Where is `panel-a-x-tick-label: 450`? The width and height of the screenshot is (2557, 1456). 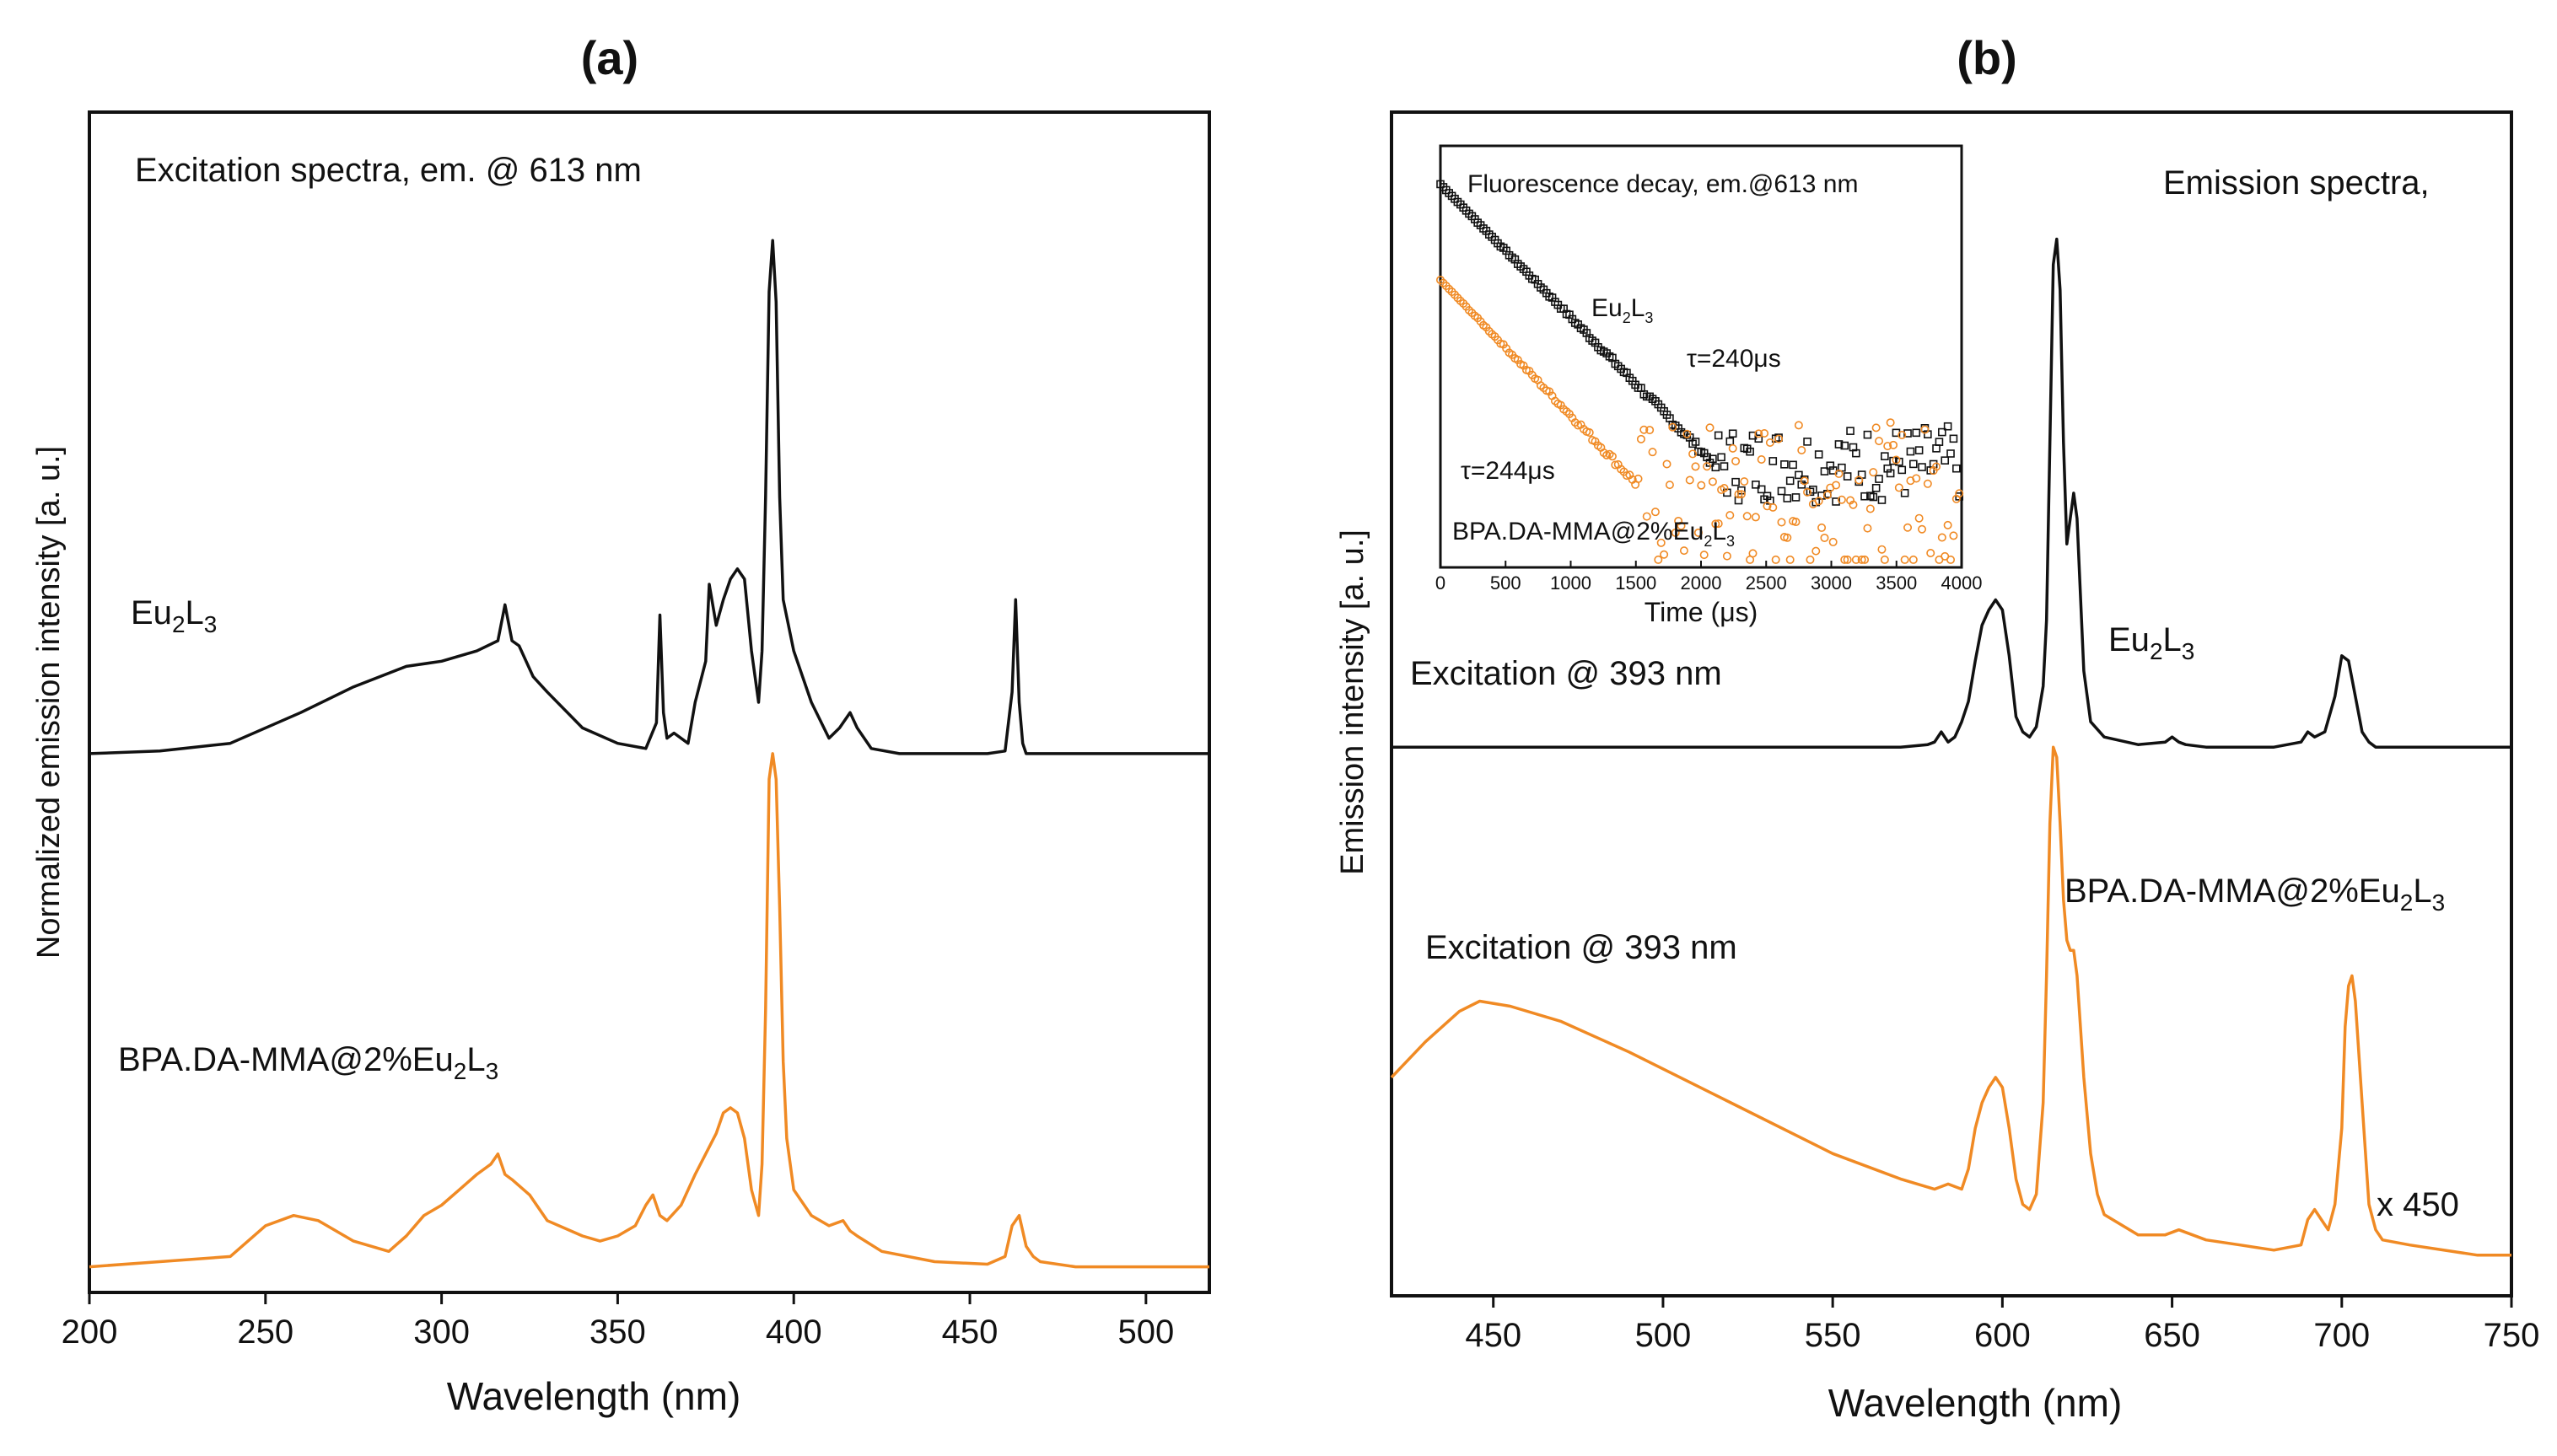 panel-a-x-tick-label: 450 is located at coordinates (970, 1332).